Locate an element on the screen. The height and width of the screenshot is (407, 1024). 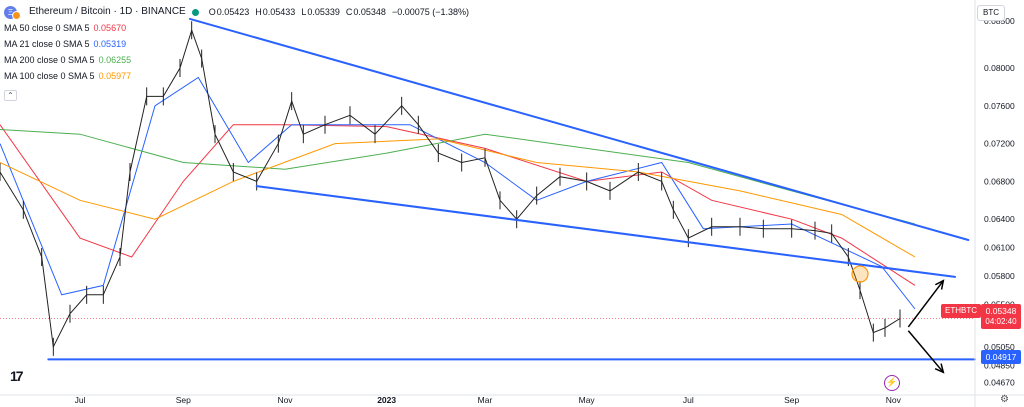
indicator-value: 0.05319 is located at coordinates (110, 44).